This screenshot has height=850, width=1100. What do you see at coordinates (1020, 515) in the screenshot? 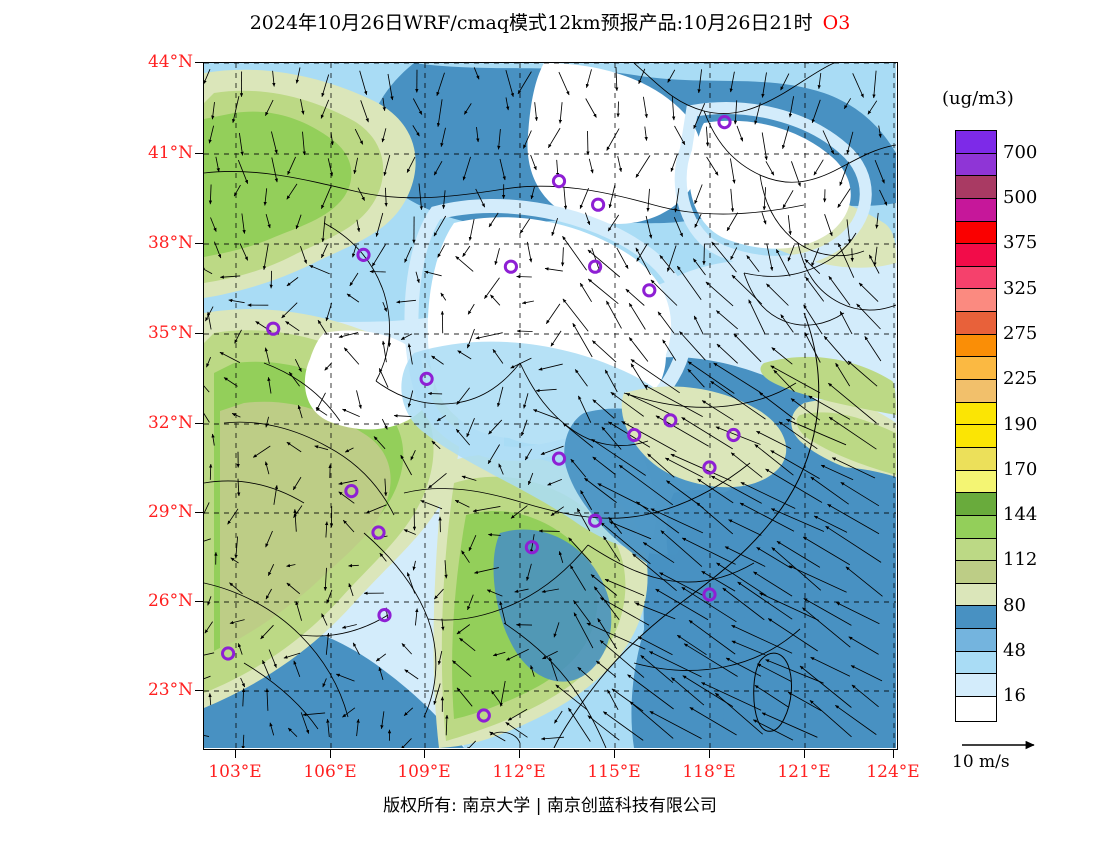
I see `colorbar-tick-label: 144` at bounding box center [1020, 515].